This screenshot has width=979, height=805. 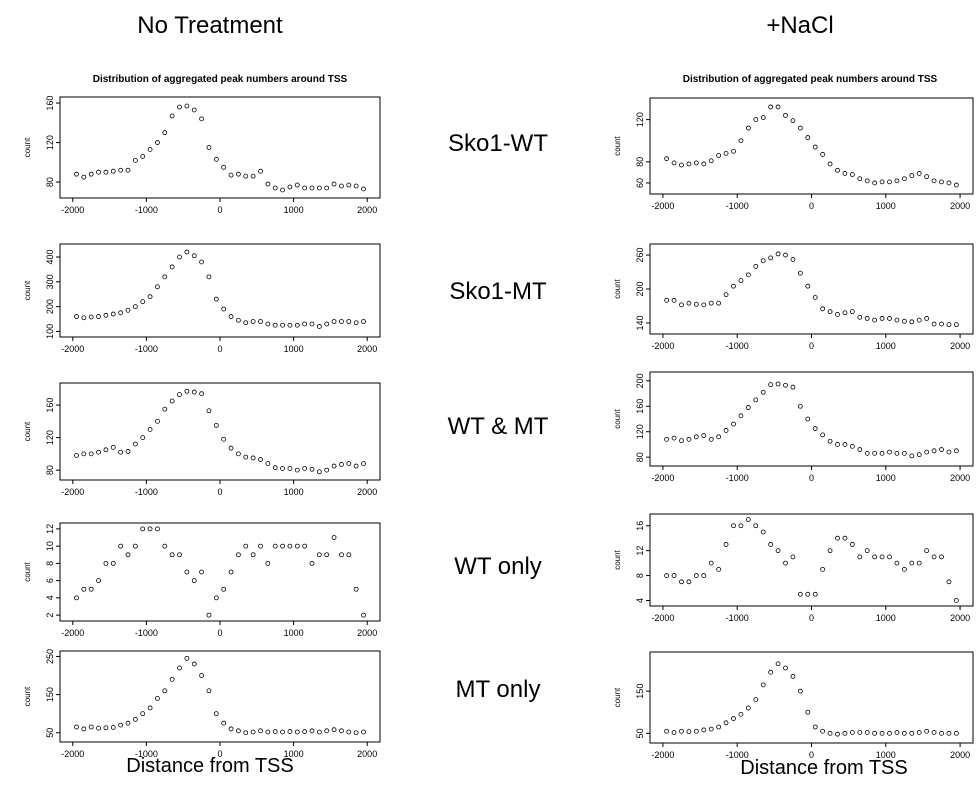 I want to click on chart-nacl-mt-only: -2000 -1000 0 1000 2000 50 150 count, so click(x=793, y=705).